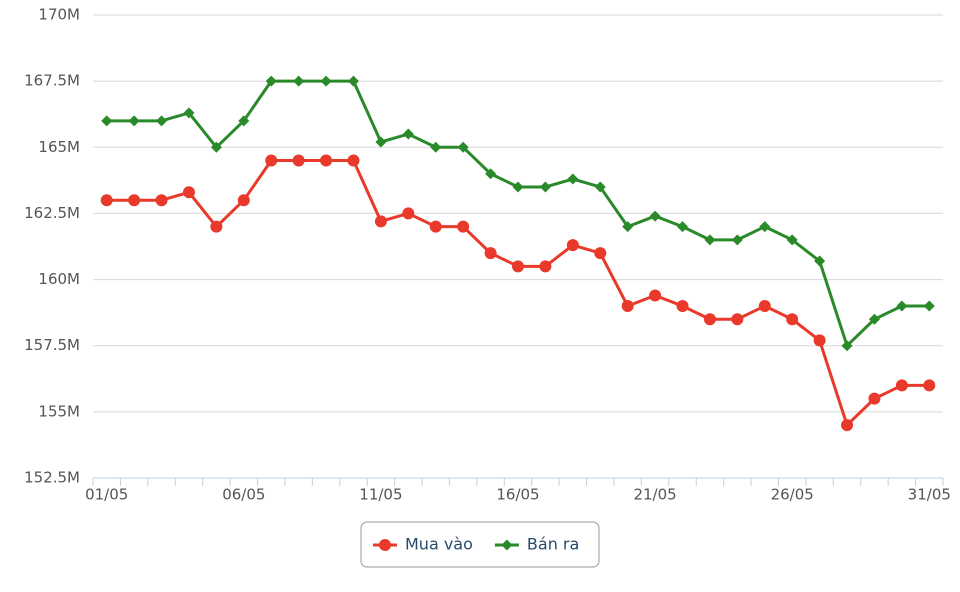 This screenshot has height=592, width=960. Describe the element at coordinates (59, 15) in the screenshot. I see `y-tick-label: 170M` at that location.